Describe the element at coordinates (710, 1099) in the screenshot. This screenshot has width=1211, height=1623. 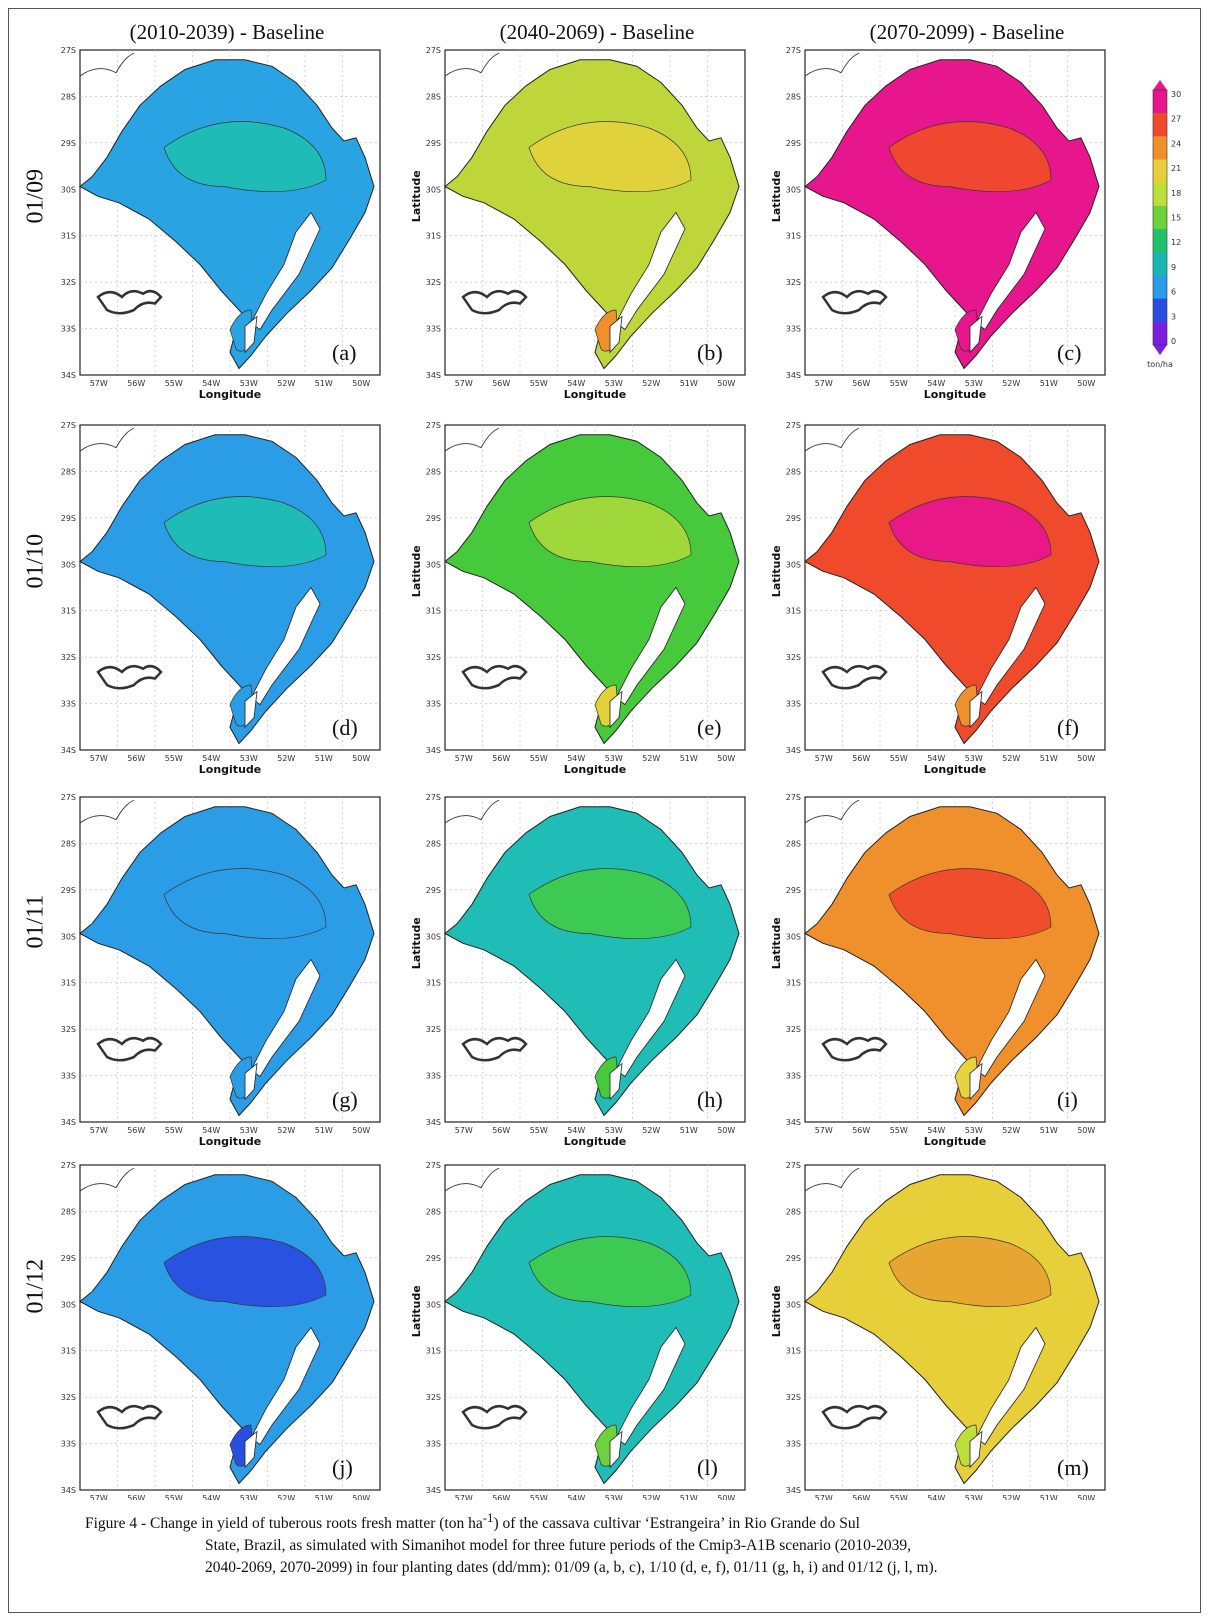
I see `panel-letter: (h)` at that location.